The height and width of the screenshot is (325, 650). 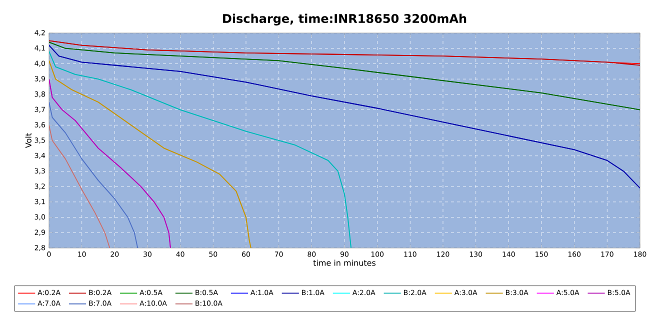 What do you see at coordinates (344, 263) in the screenshot?
I see `x-axis-title: time in minutes` at bounding box center [344, 263].